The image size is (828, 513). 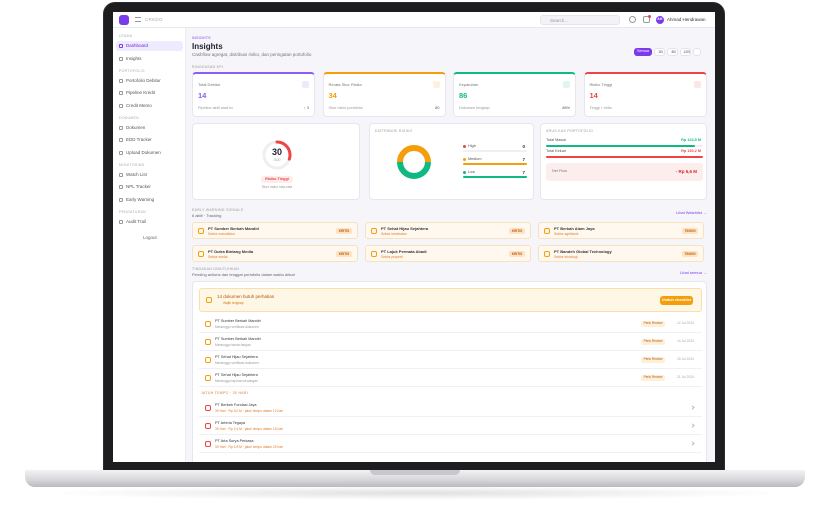 I want to click on sidebar-item: Portofolio Debitur, so click(x=149, y=81).